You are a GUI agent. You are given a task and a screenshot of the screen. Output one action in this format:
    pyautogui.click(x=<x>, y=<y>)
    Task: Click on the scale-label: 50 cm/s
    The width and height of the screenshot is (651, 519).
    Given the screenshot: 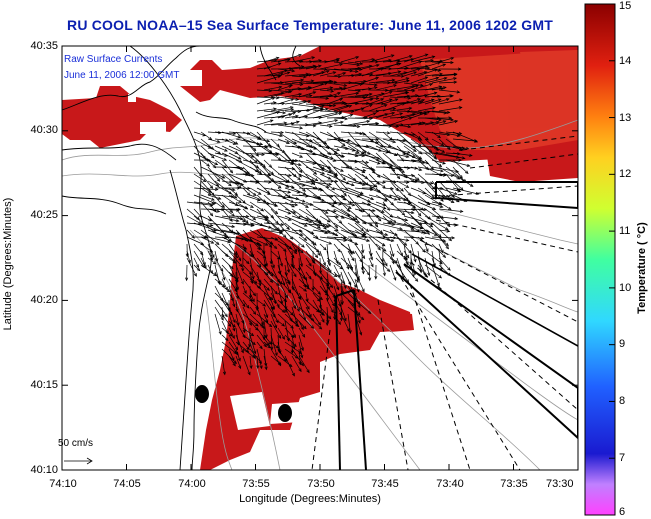 What is the action you would take?
    pyautogui.click(x=76, y=443)
    